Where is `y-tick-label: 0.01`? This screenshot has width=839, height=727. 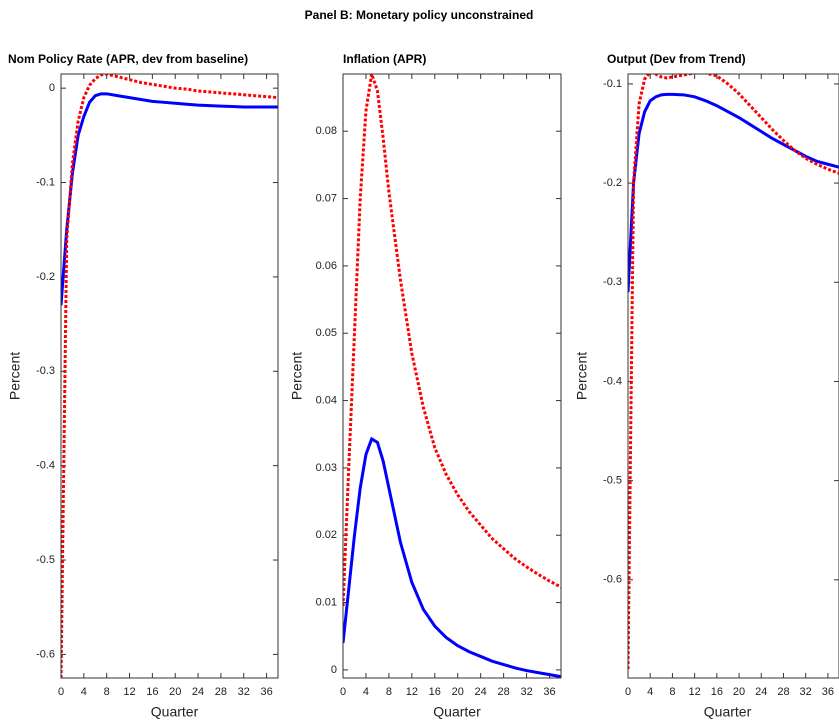 y-tick-label: 0.01 is located at coordinates (326, 602).